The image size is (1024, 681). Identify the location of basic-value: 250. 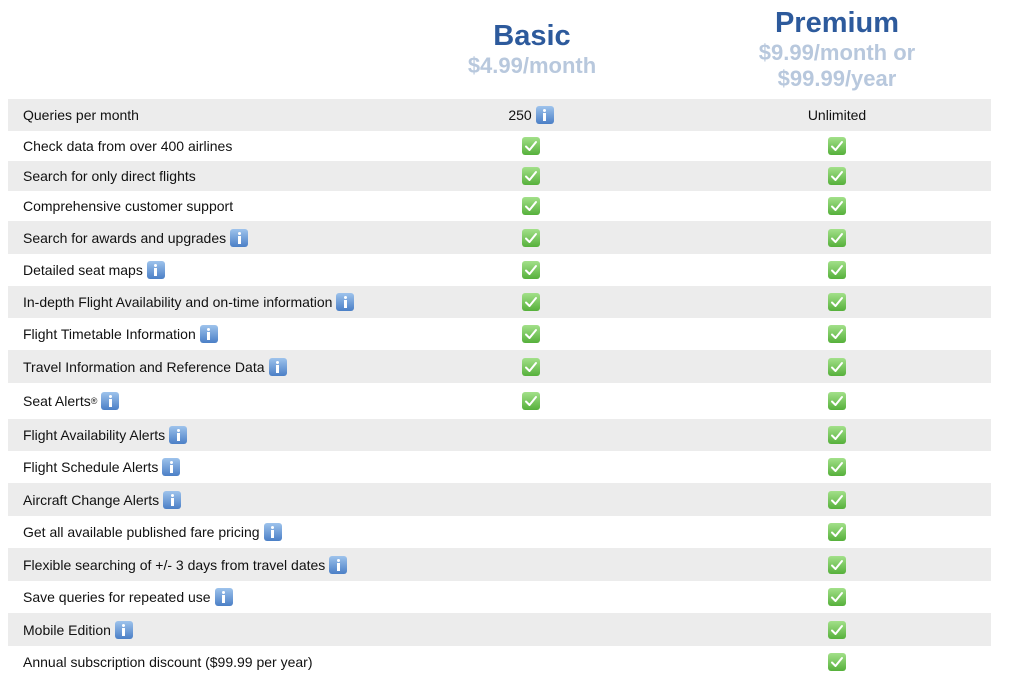
(520, 115).